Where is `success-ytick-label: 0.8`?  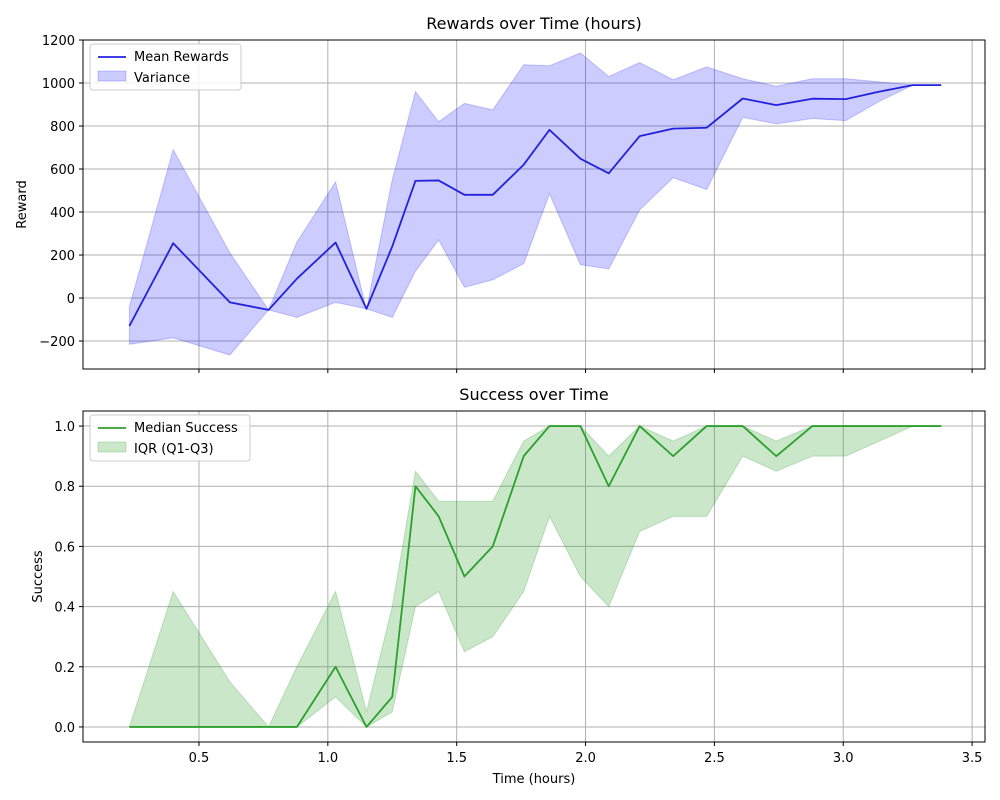 success-ytick-label: 0.8 is located at coordinates (64, 487).